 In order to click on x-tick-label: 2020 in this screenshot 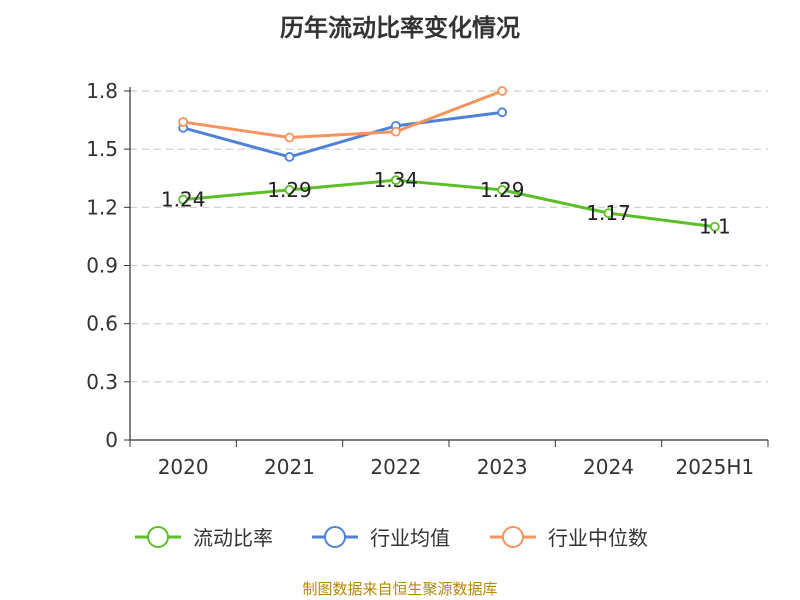, I will do `click(183, 467)`.